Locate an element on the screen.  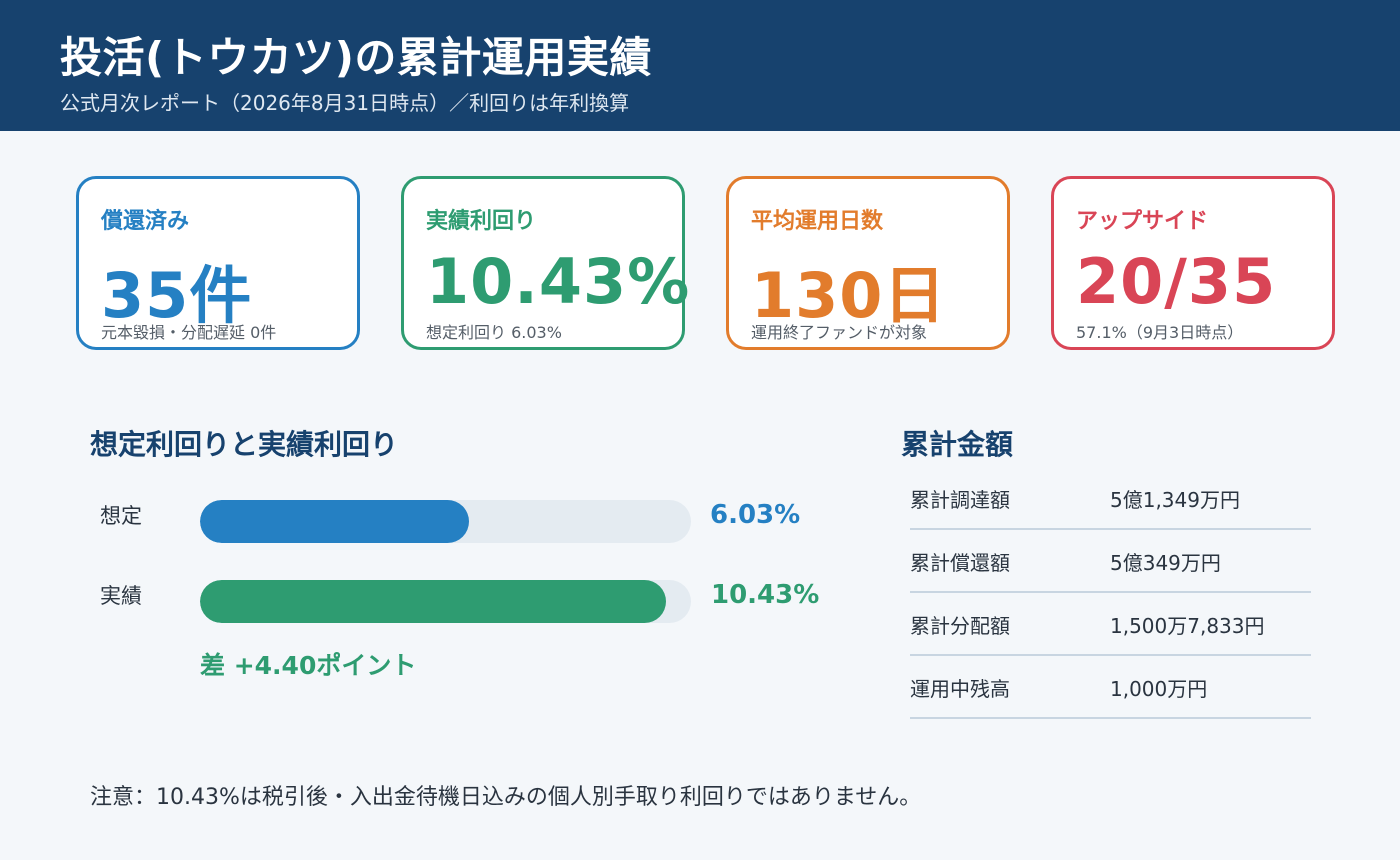
card-upside: アップサイド 20/35 57.1%（9月3日時点） is located at coordinates (1193, 263).